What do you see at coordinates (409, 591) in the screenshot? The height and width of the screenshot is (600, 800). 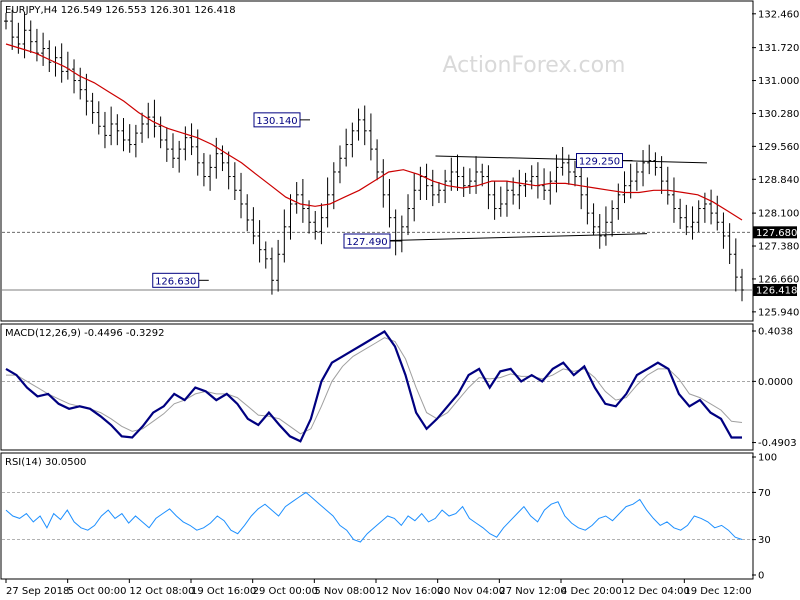 I see `x-tick-label: 12 Nov 16:00` at bounding box center [409, 591].